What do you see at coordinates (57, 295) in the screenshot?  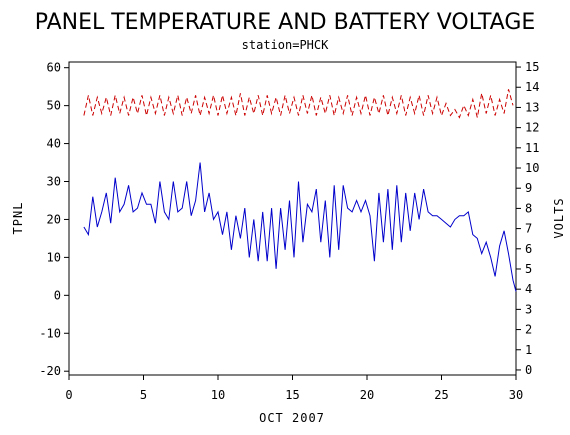 I see `y-left-tick-label: 0` at bounding box center [57, 295].